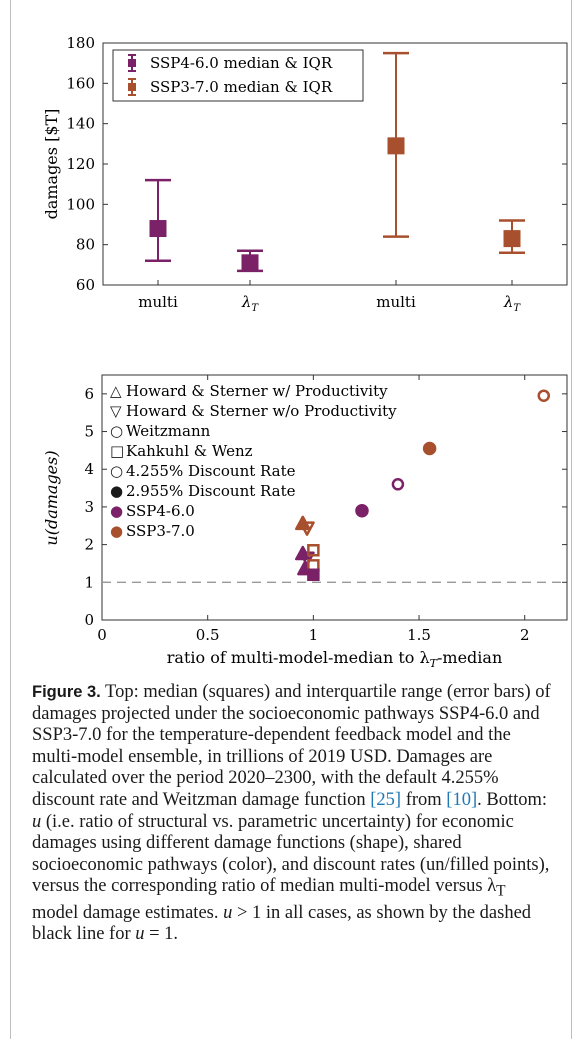 This screenshot has width=581, height=1039. Describe the element at coordinates (189, 451) in the screenshot. I see `bot-legend-label: Kahkuhl & Wenz` at that location.